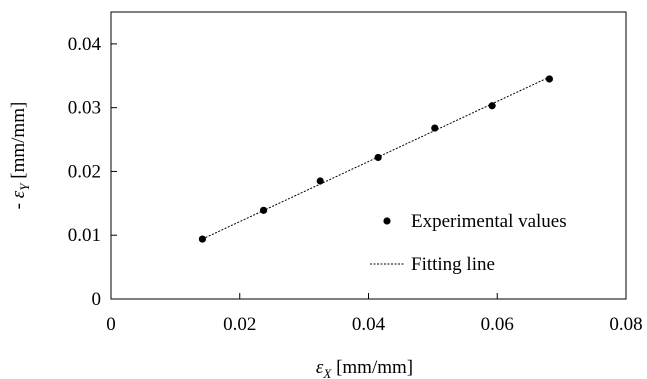  Describe the element at coordinates (497, 324) in the screenshot. I see `x-tick-label: 0.06` at that location.